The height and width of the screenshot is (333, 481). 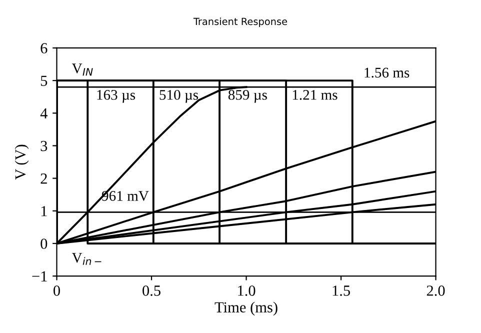 I want to click on x-axis-title: Time (ms), so click(x=246, y=309).